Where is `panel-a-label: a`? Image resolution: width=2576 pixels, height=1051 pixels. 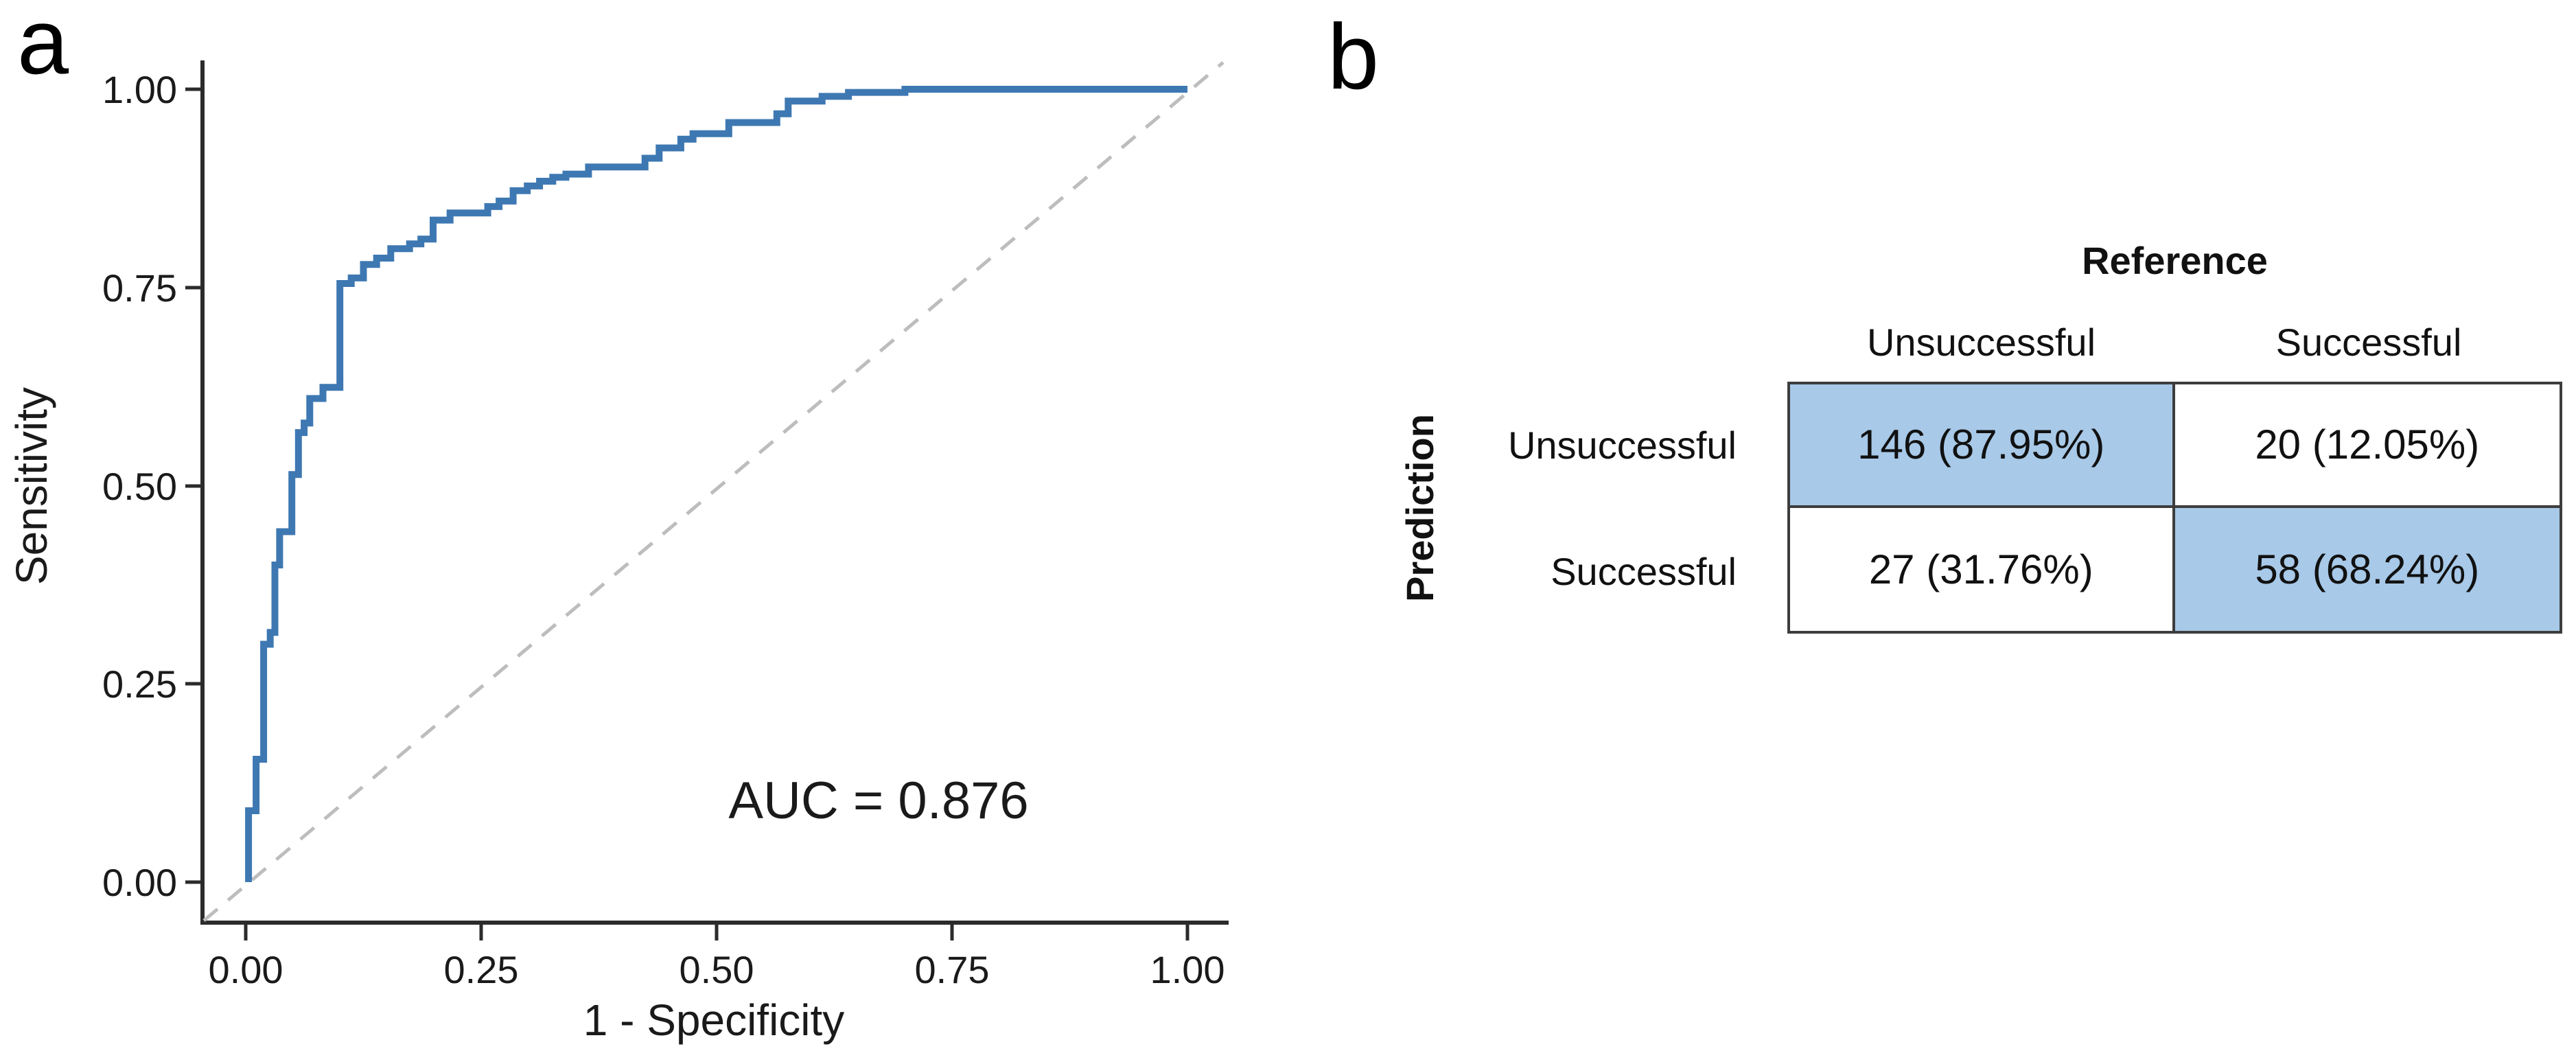
panel-a-label: a is located at coordinates (43, 46).